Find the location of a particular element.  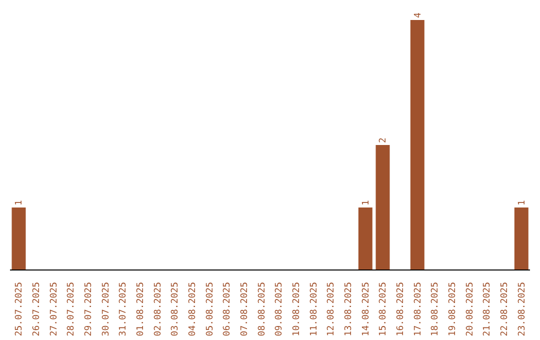

x-tick-label: 16.08.2025 is located at coordinates (401, 309).